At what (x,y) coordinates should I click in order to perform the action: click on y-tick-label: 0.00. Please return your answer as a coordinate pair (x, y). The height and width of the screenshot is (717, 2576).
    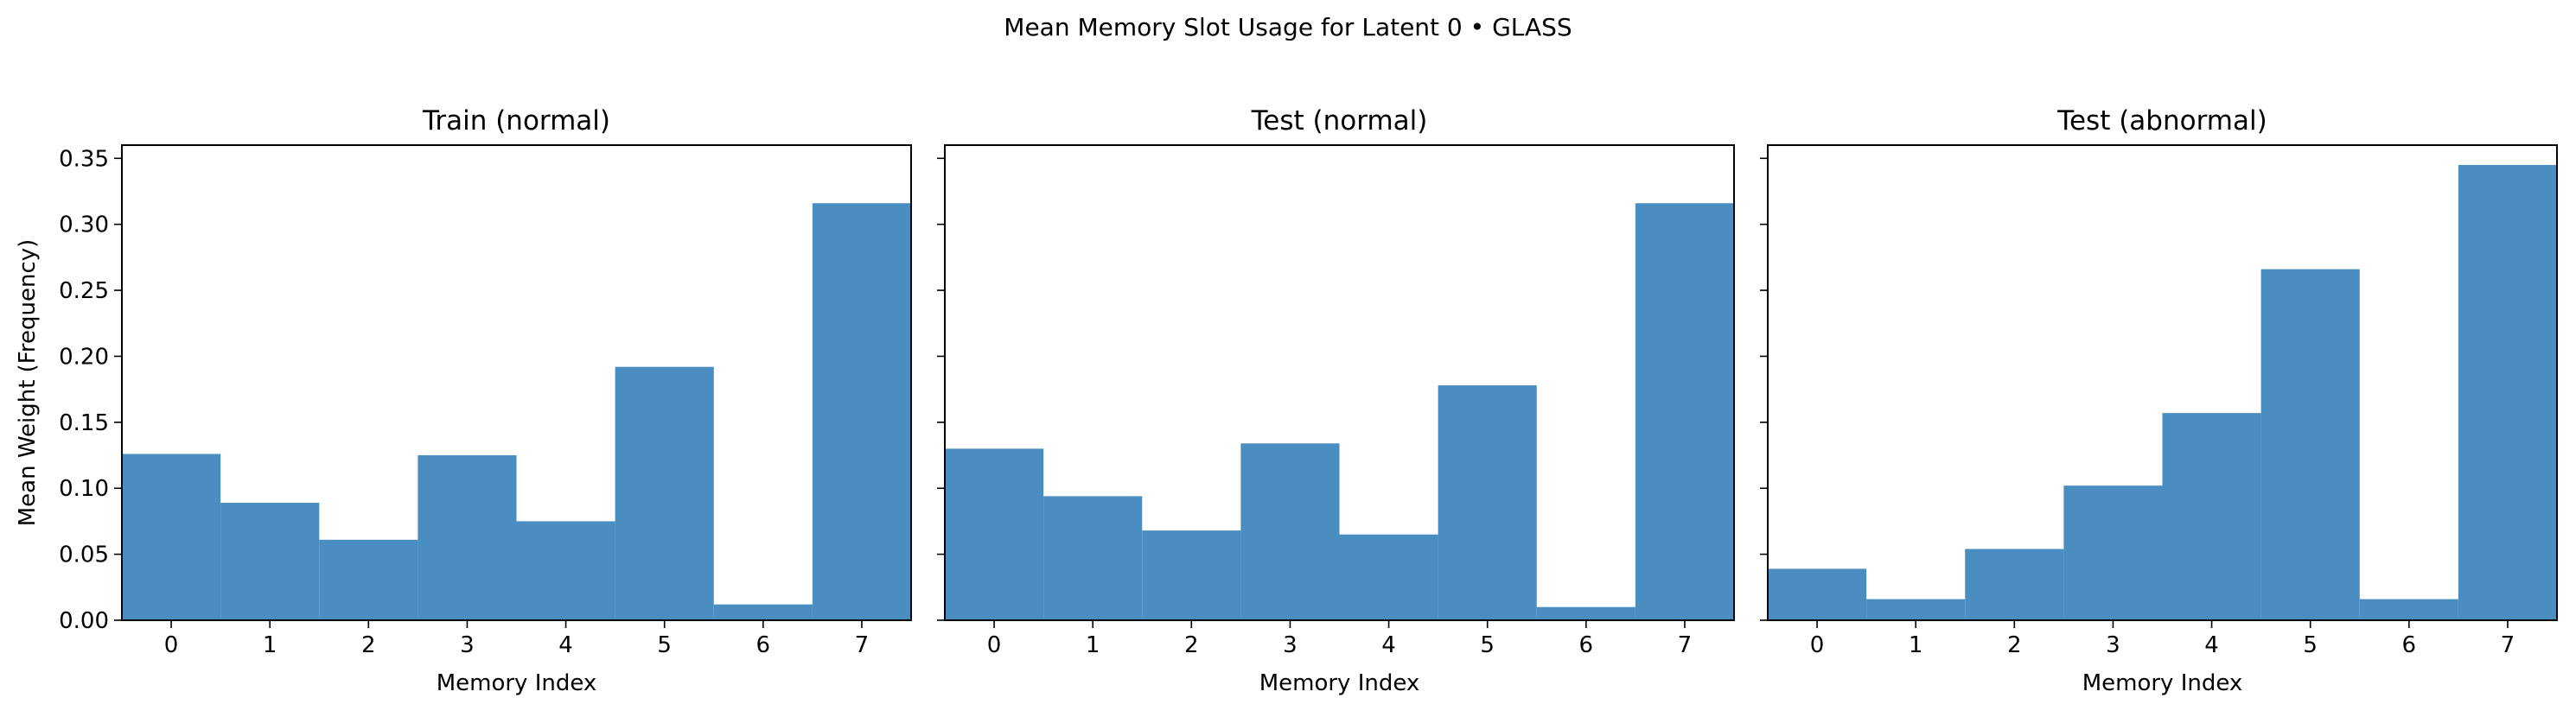
    Looking at the image, I should click on (84, 621).